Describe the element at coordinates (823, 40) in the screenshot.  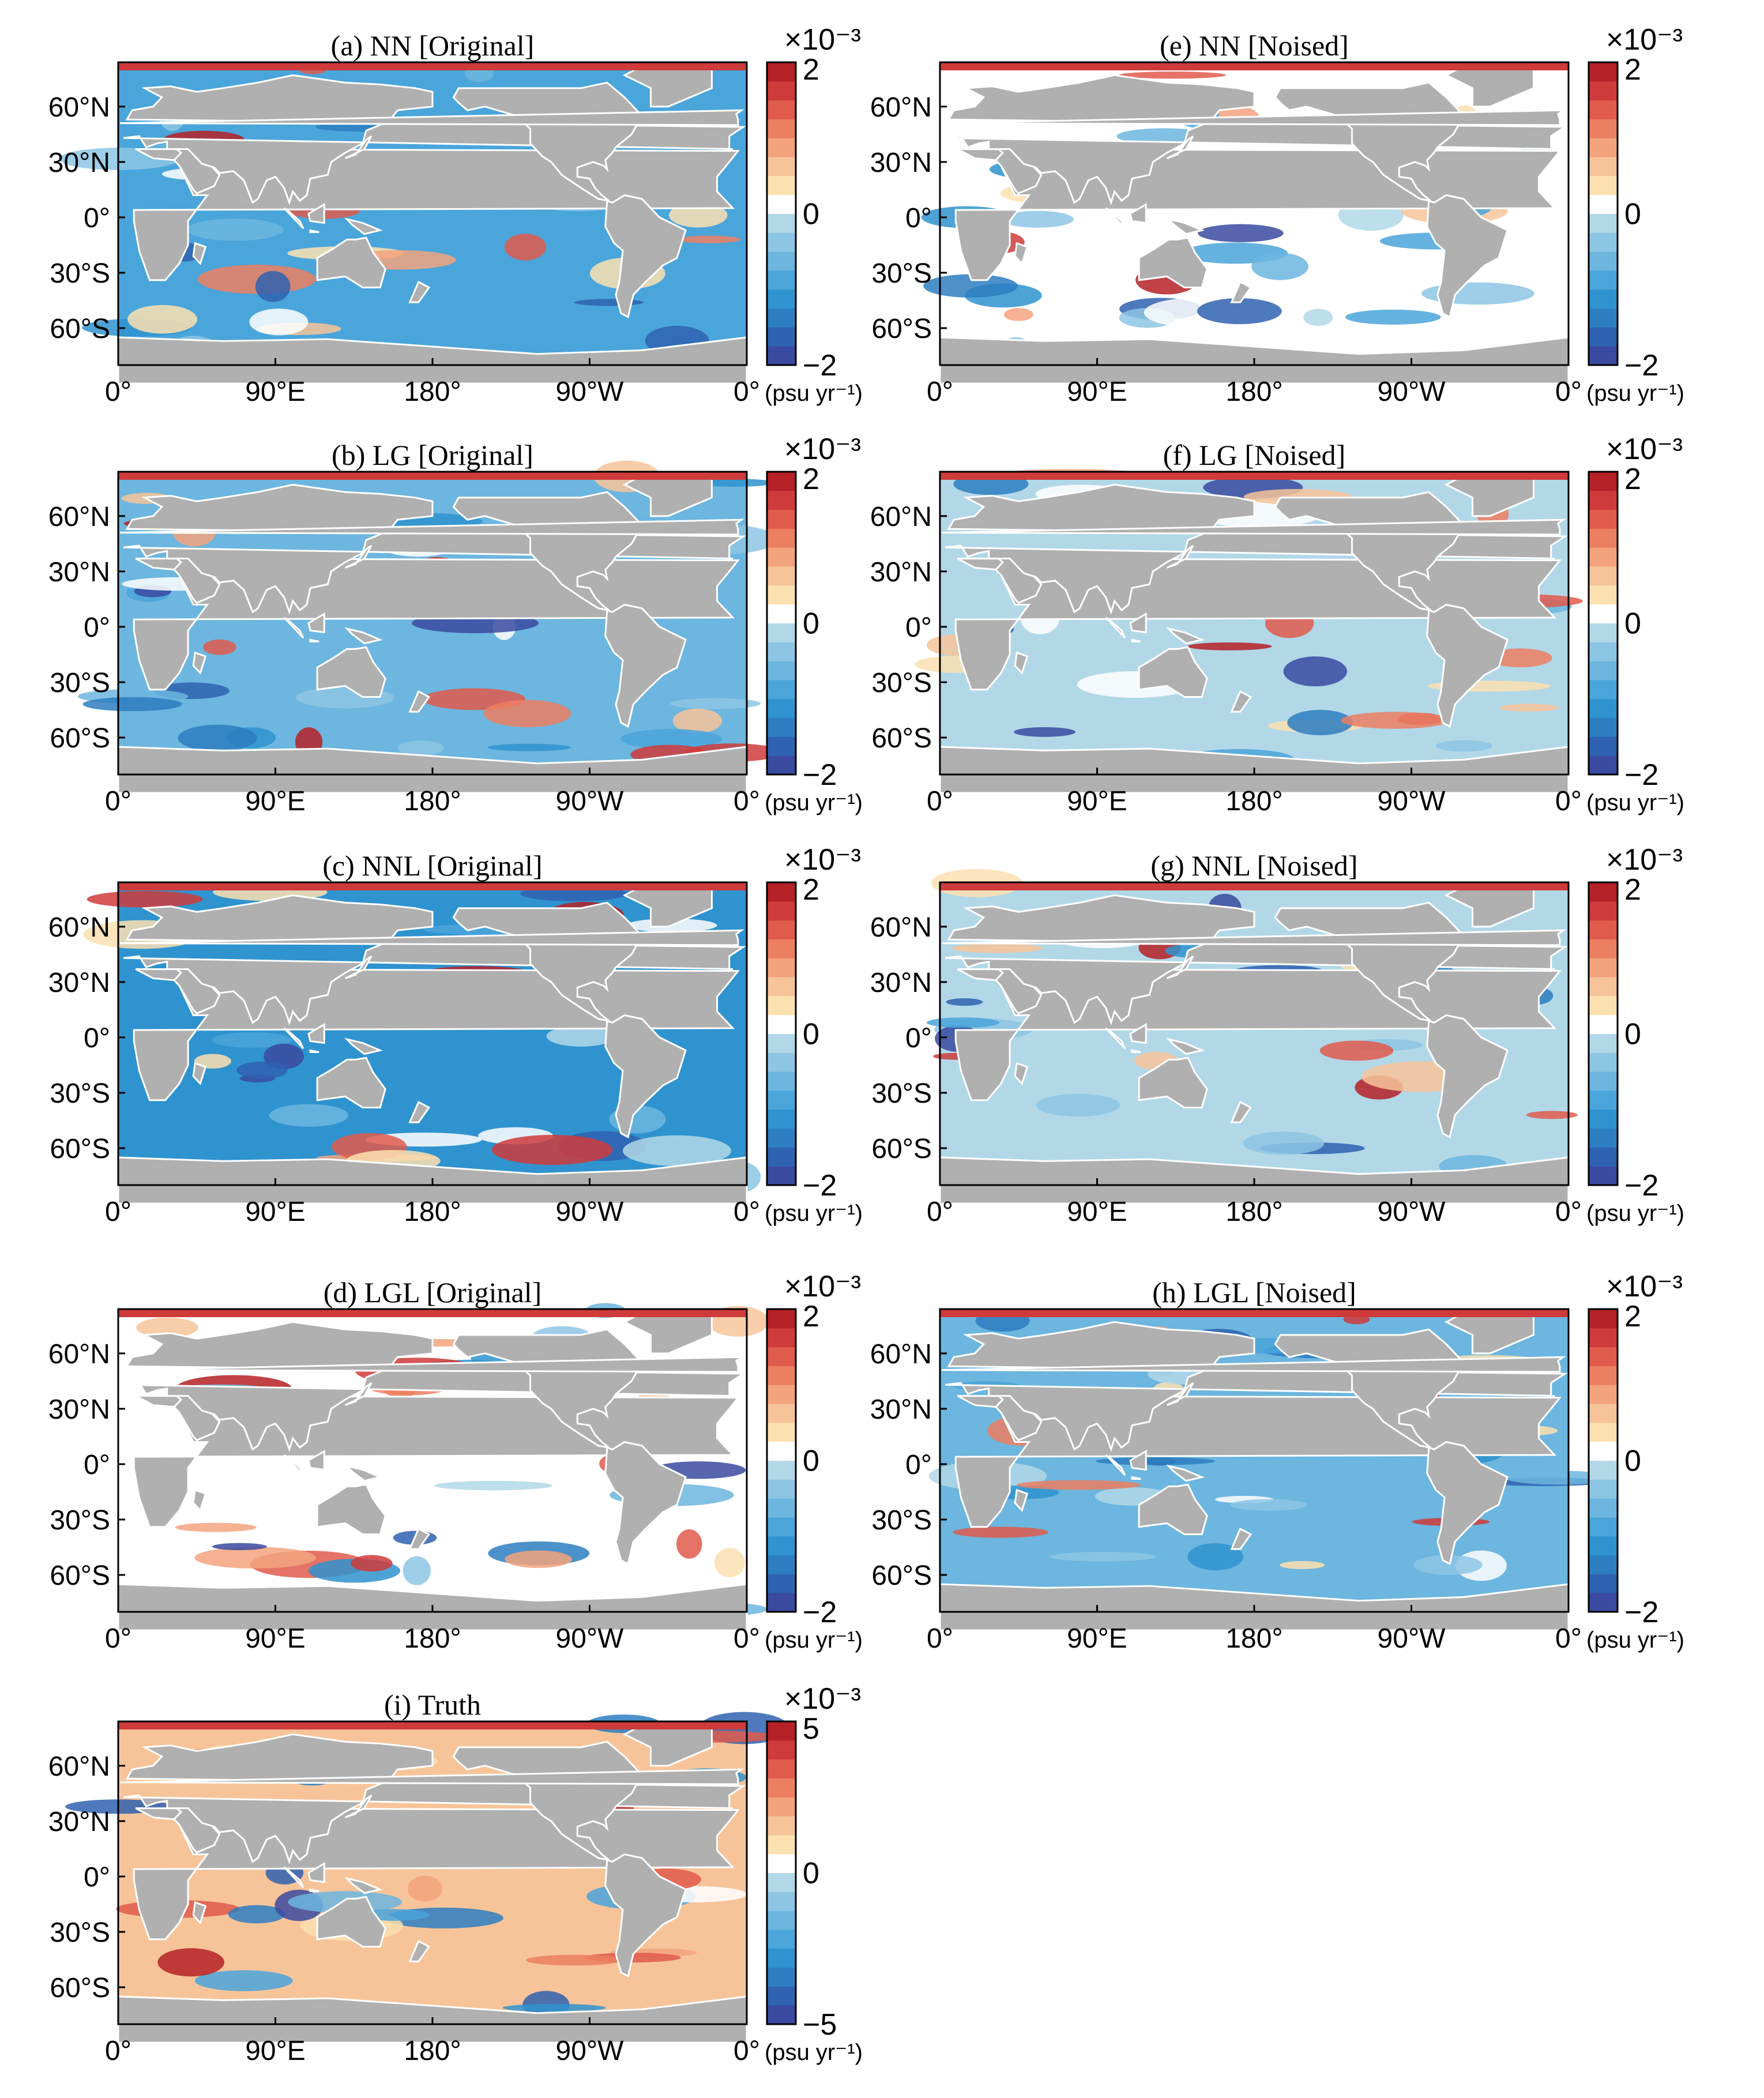
I see `colorbar-exponent: ×10⁻³` at that location.